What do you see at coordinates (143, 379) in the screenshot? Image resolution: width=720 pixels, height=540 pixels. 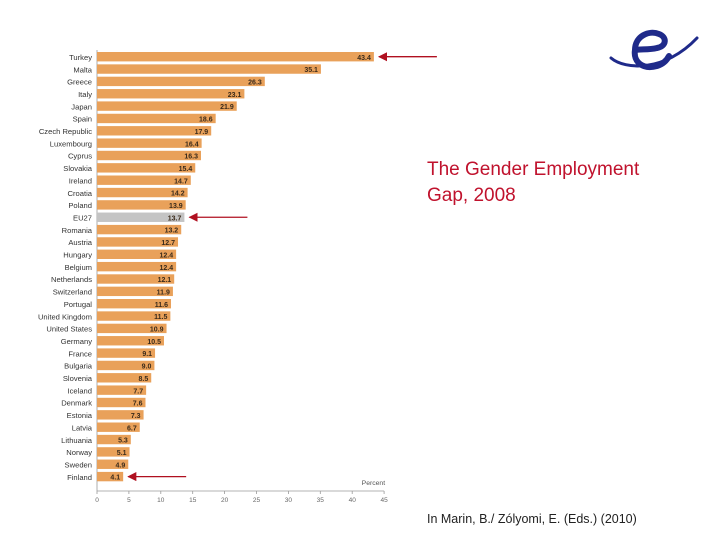 I see `data-label: 8.5` at bounding box center [143, 379].